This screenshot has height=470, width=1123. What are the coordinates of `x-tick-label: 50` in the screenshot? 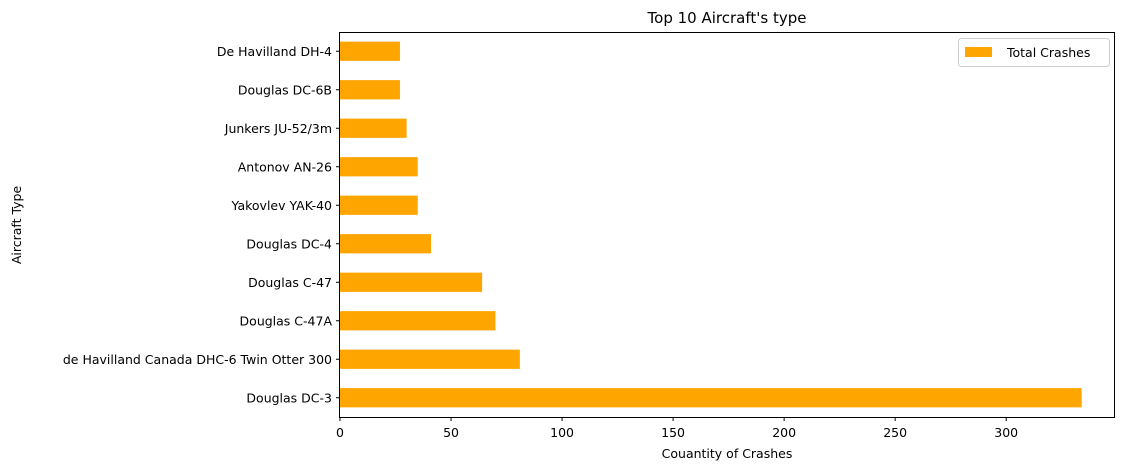 It's located at (451, 432).